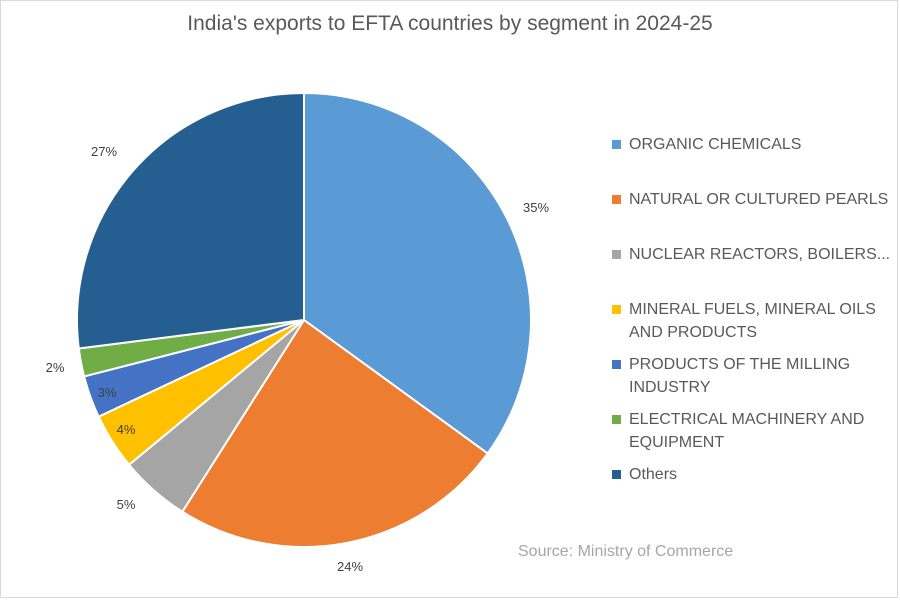 Image resolution: width=900 pixels, height=600 pixels. Describe the element at coordinates (747, 431) in the screenshot. I see `legend-label: ELECTRICAL MACHINERY AND EQUIPMENT` at that location.